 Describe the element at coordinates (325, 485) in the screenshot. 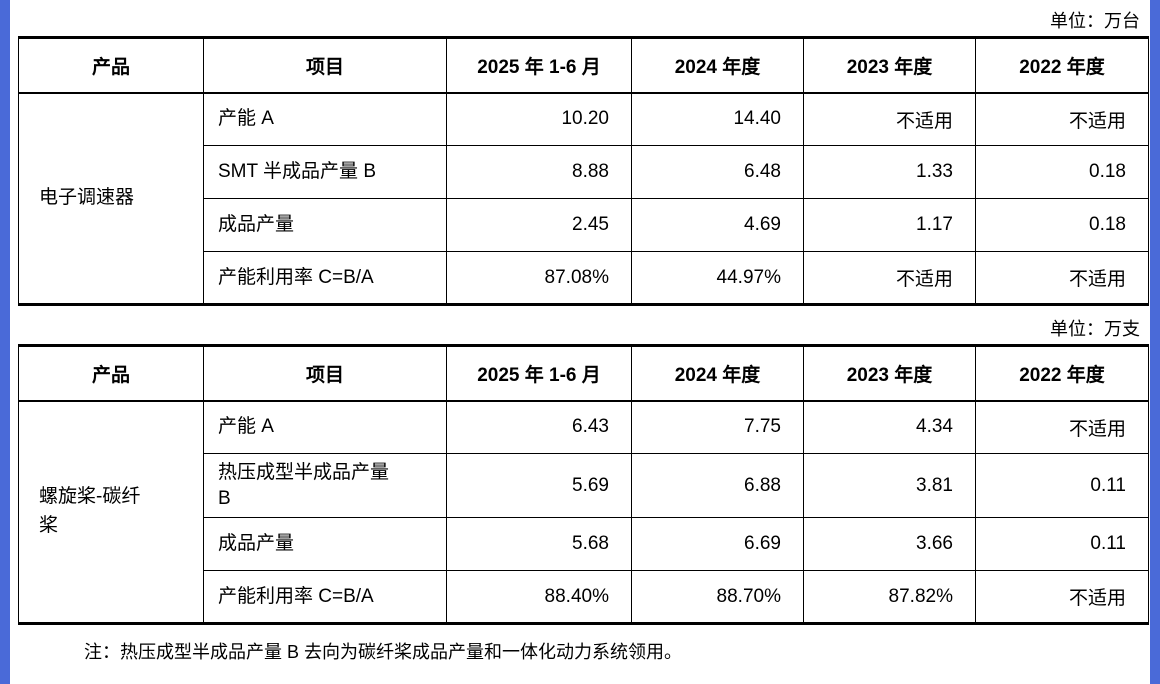

I see `item-cell: 热压成型半成品产量 B` at that location.